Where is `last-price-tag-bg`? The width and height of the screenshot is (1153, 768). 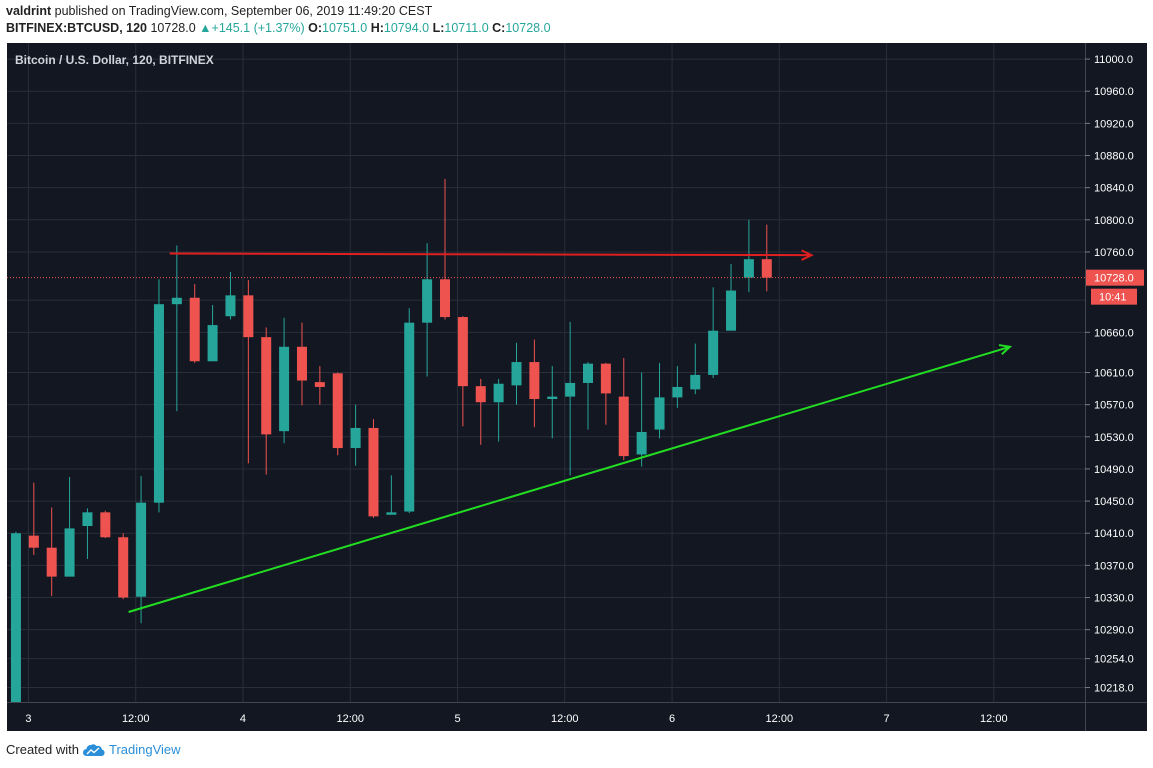
last-price-tag-bg is located at coordinates (1115, 277).